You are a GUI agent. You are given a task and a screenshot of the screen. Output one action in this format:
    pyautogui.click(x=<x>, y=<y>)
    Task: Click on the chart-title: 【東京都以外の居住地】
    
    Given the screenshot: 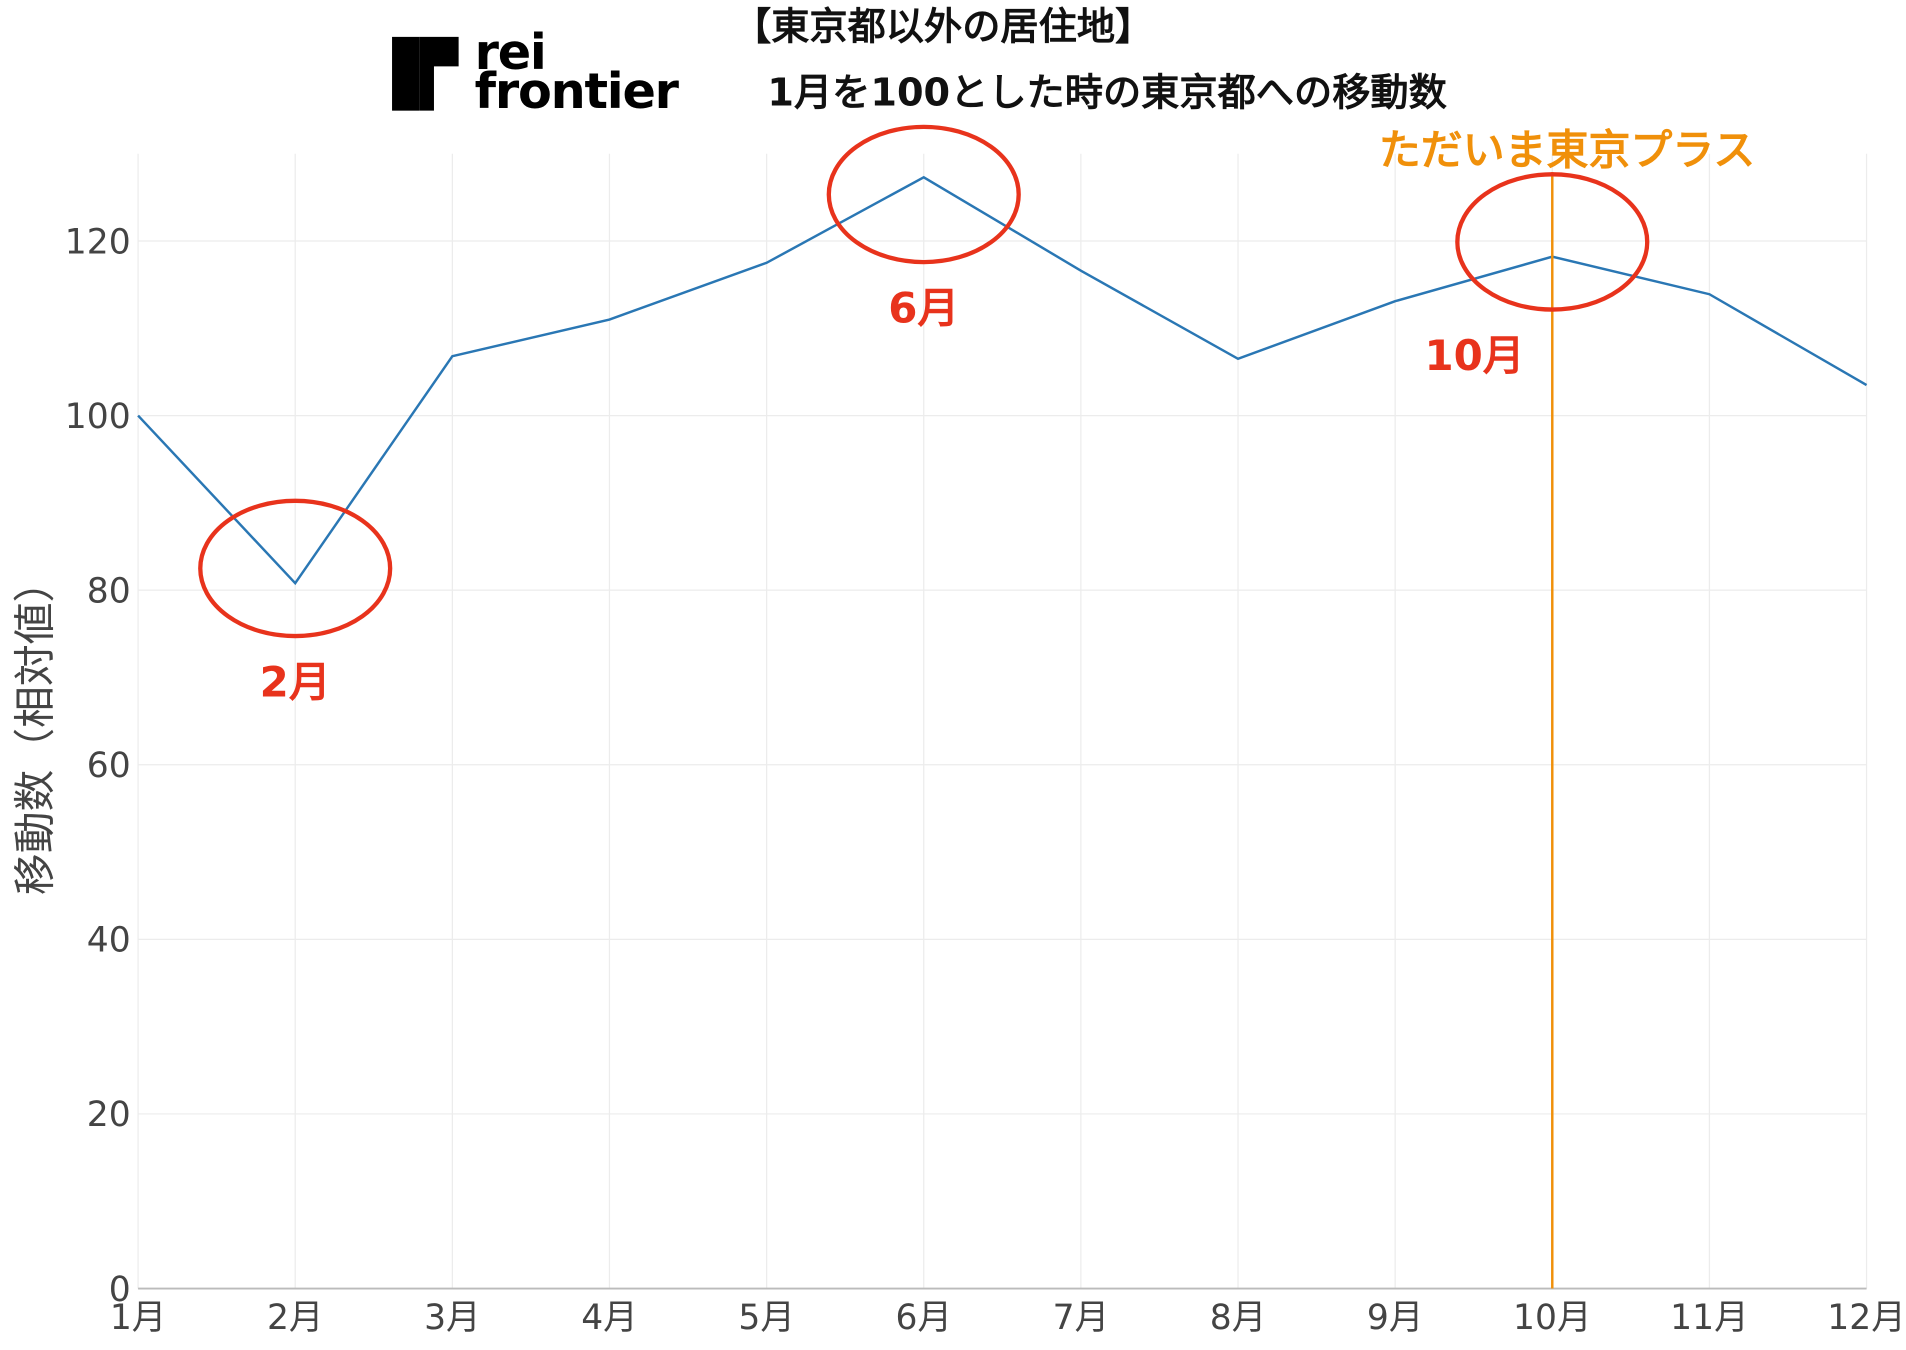 What is the action you would take?
    pyautogui.click(x=943, y=26)
    